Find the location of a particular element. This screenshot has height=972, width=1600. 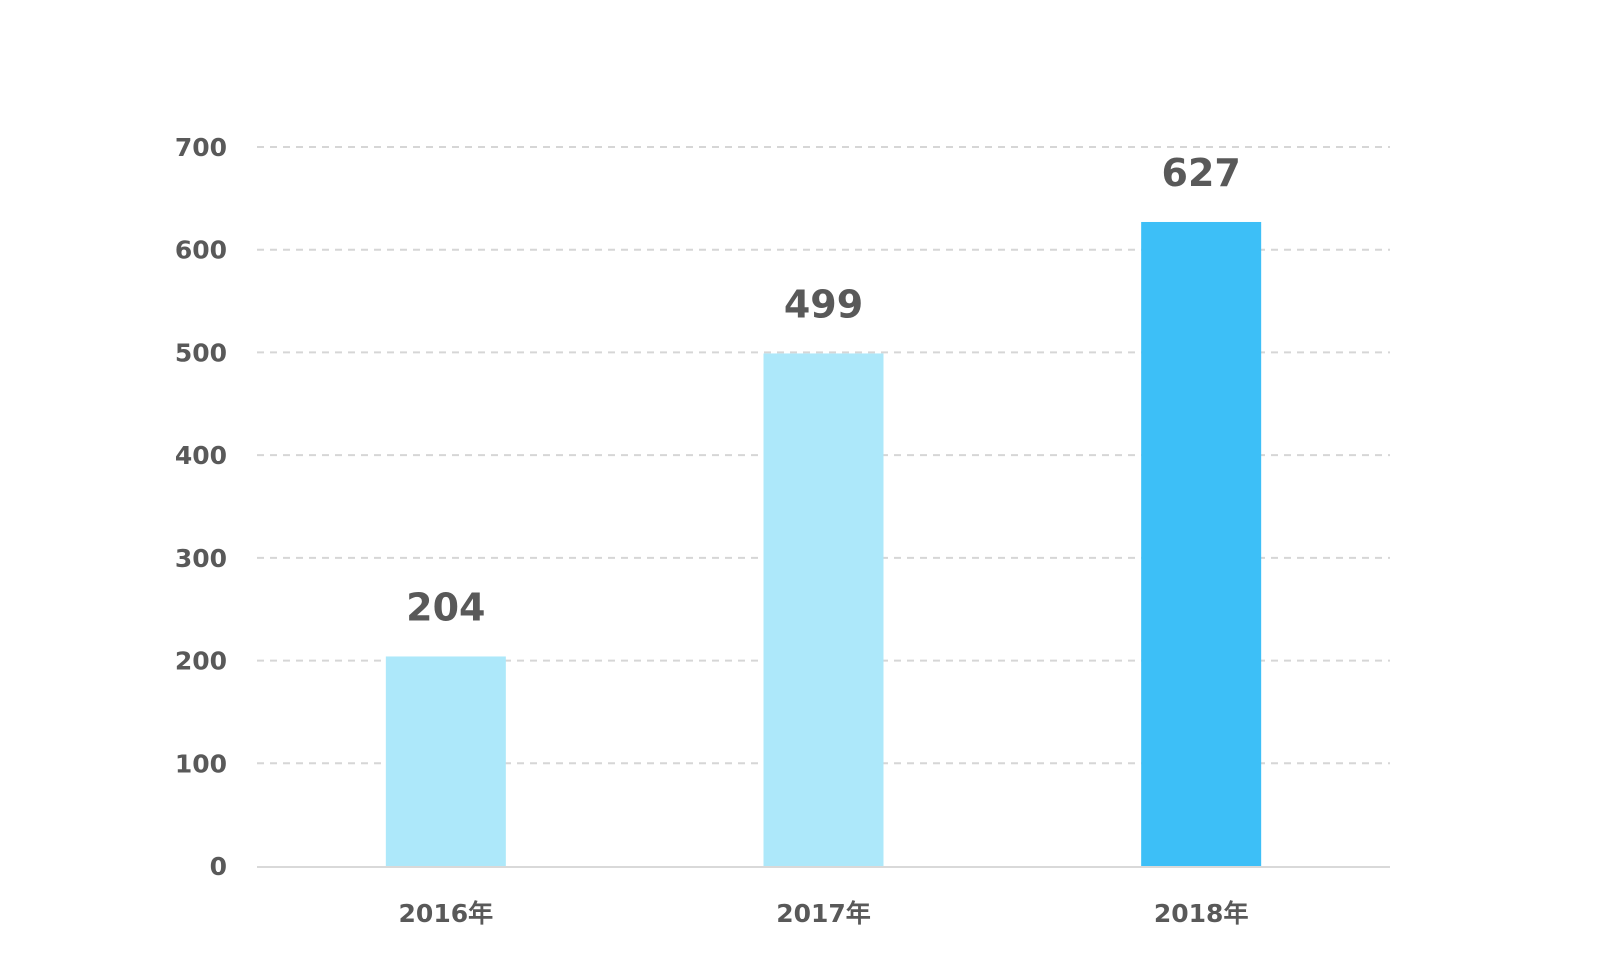

x-tick-label: 2017年 is located at coordinates (823, 913).